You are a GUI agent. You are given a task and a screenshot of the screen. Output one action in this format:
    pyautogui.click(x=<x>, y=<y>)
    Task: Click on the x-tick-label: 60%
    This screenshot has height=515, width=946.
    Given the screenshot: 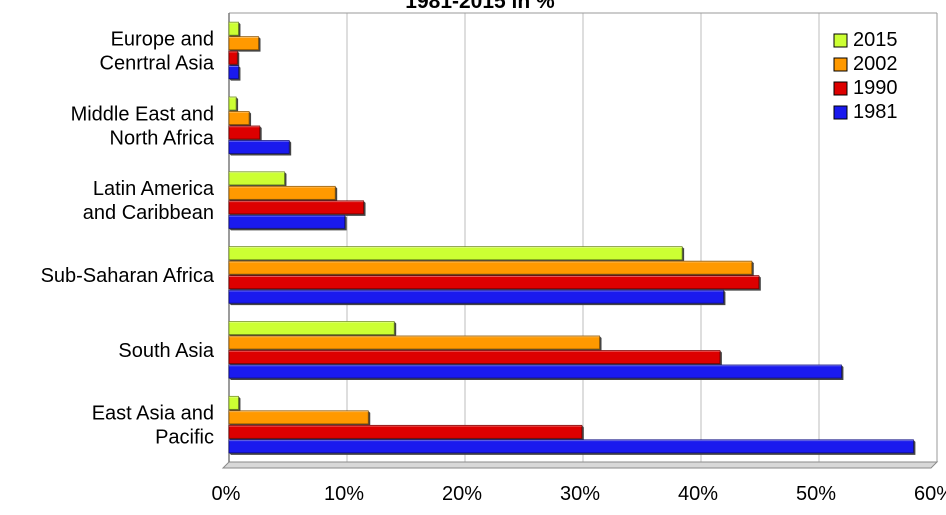 What is the action you would take?
    pyautogui.click(x=930, y=494)
    